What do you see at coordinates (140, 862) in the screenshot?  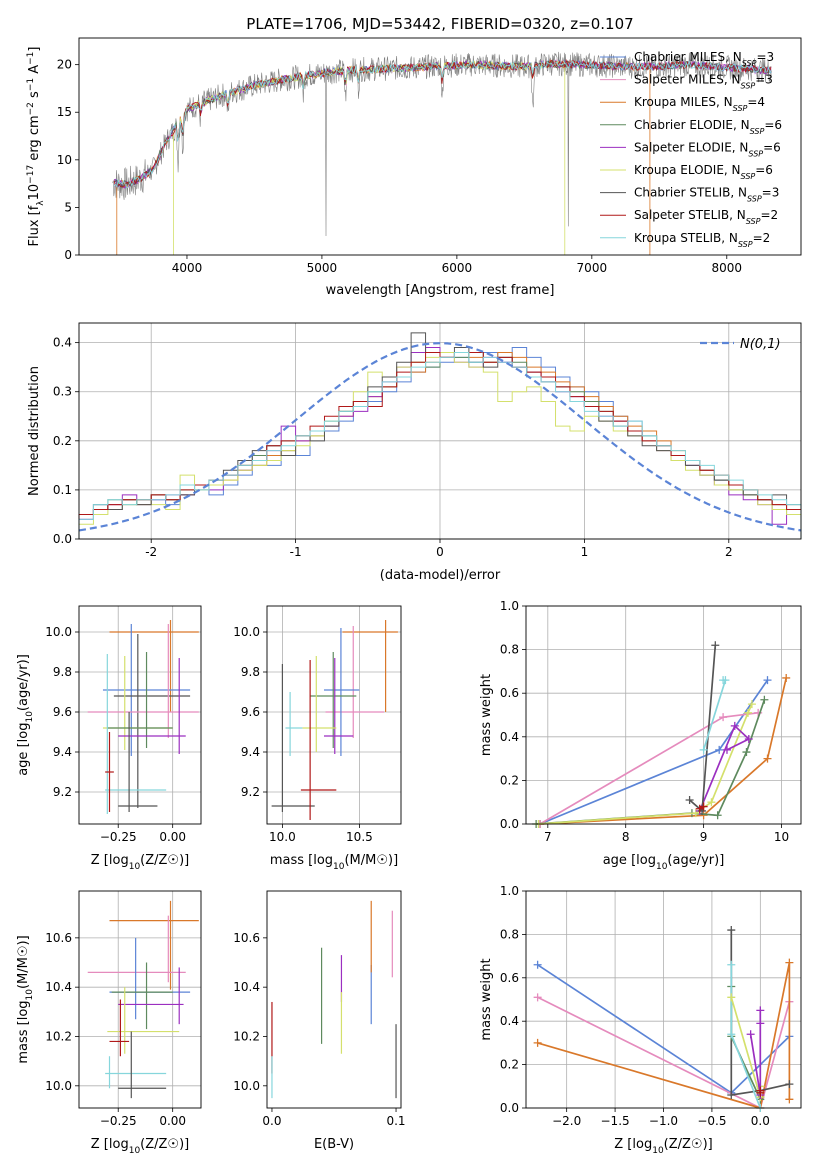 I see `x-axis-label: Z [log10(Z/Z☉)]` at bounding box center [140, 862].